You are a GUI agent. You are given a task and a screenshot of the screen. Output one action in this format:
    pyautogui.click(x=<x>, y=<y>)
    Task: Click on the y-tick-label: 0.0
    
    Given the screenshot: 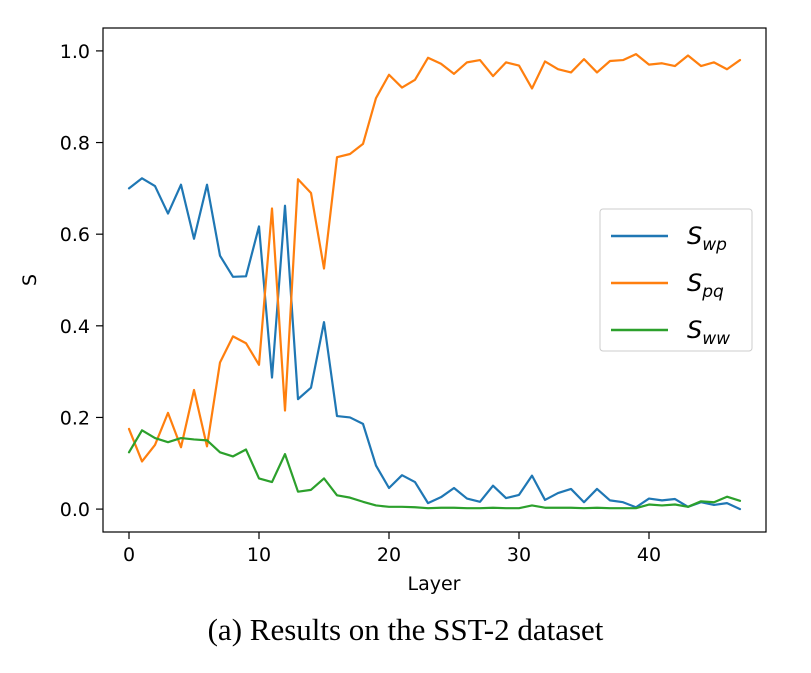 What is the action you would take?
    pyautogui.click(x=75, y=510)
    